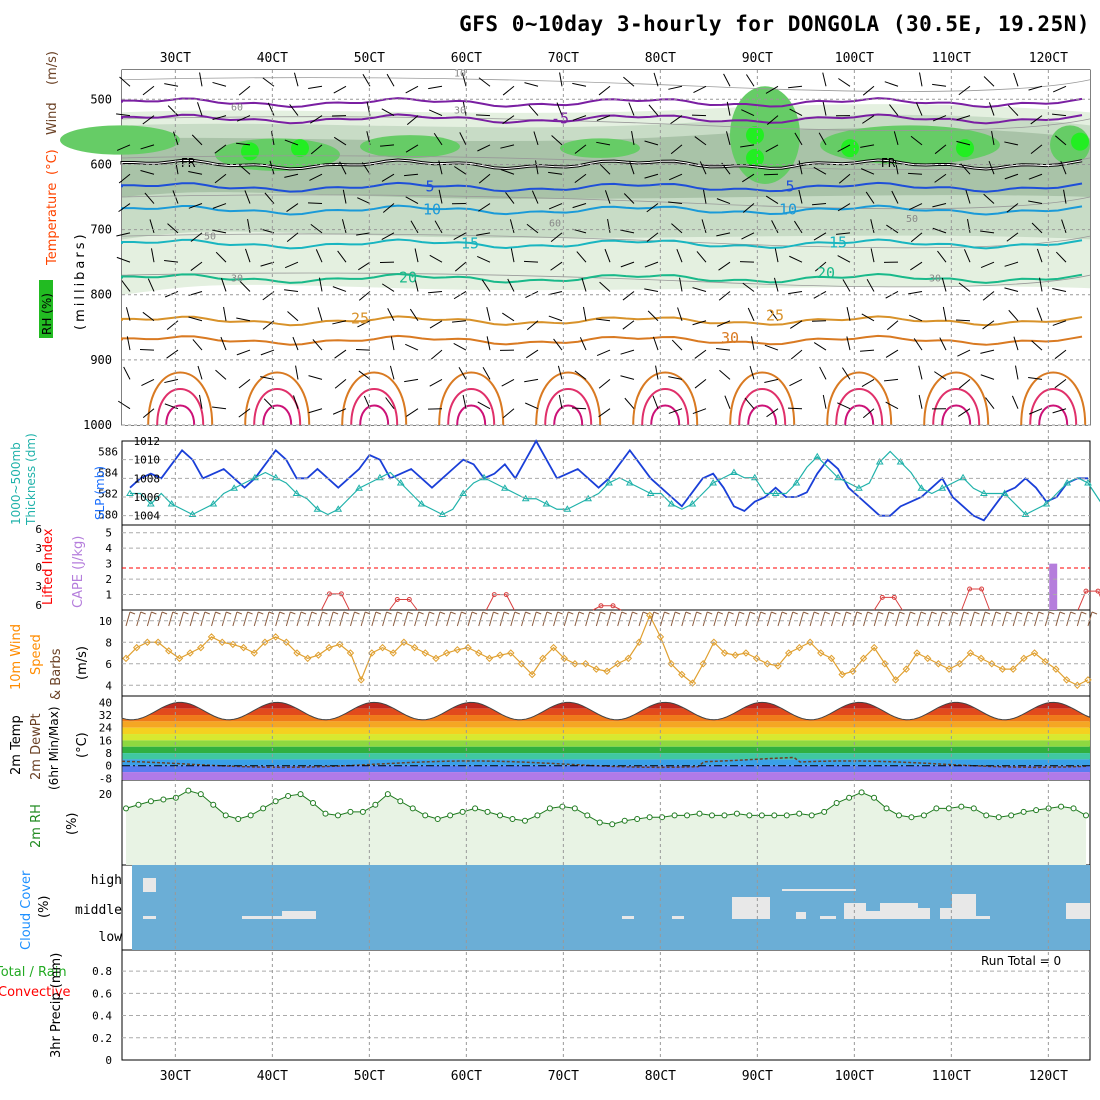 Image resolution: width=1100 pixels, height=1100 pixels. I want to click on temp-tick: 40, so click(105, 702).